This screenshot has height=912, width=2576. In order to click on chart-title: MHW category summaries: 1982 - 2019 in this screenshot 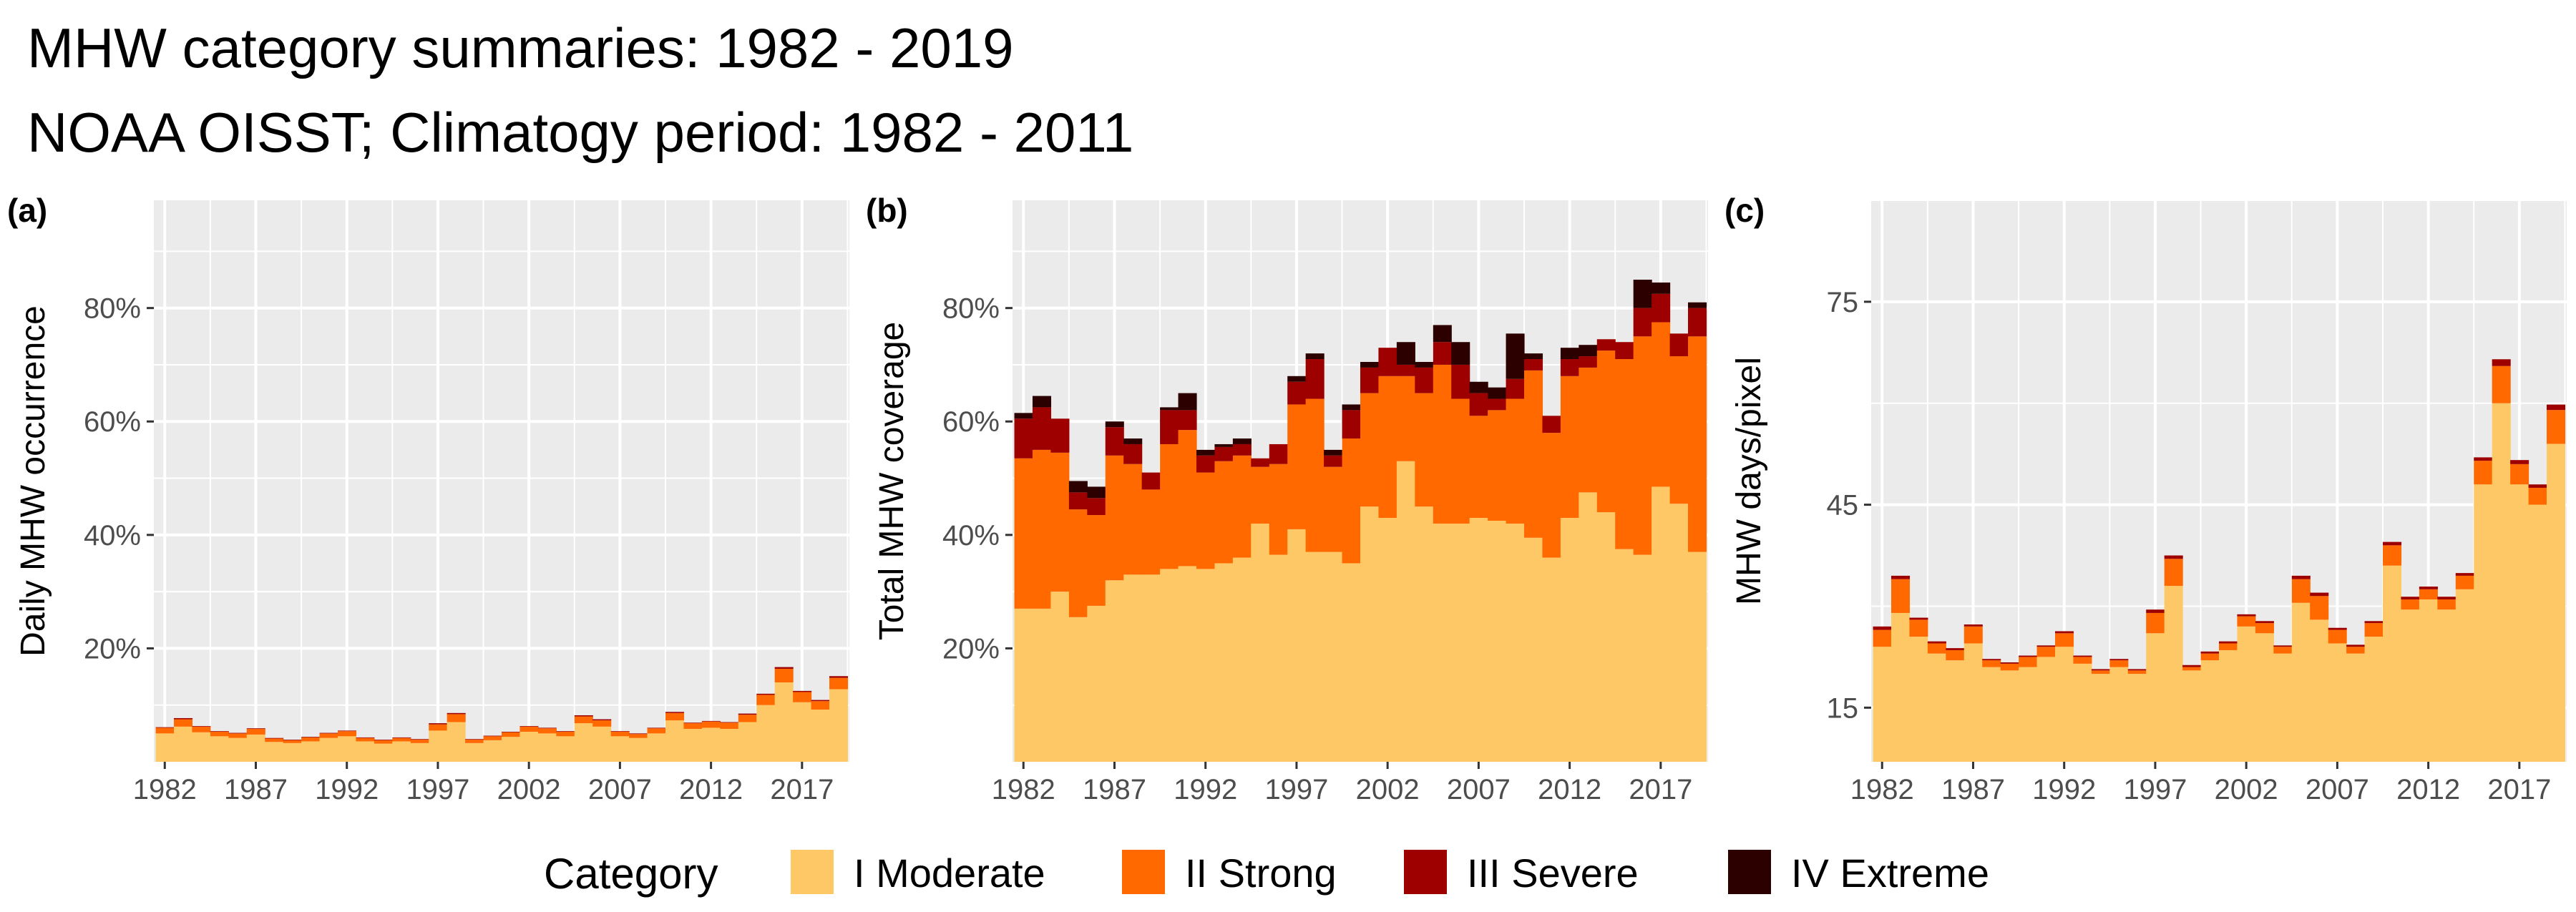, I will do `click(520, 47)`.